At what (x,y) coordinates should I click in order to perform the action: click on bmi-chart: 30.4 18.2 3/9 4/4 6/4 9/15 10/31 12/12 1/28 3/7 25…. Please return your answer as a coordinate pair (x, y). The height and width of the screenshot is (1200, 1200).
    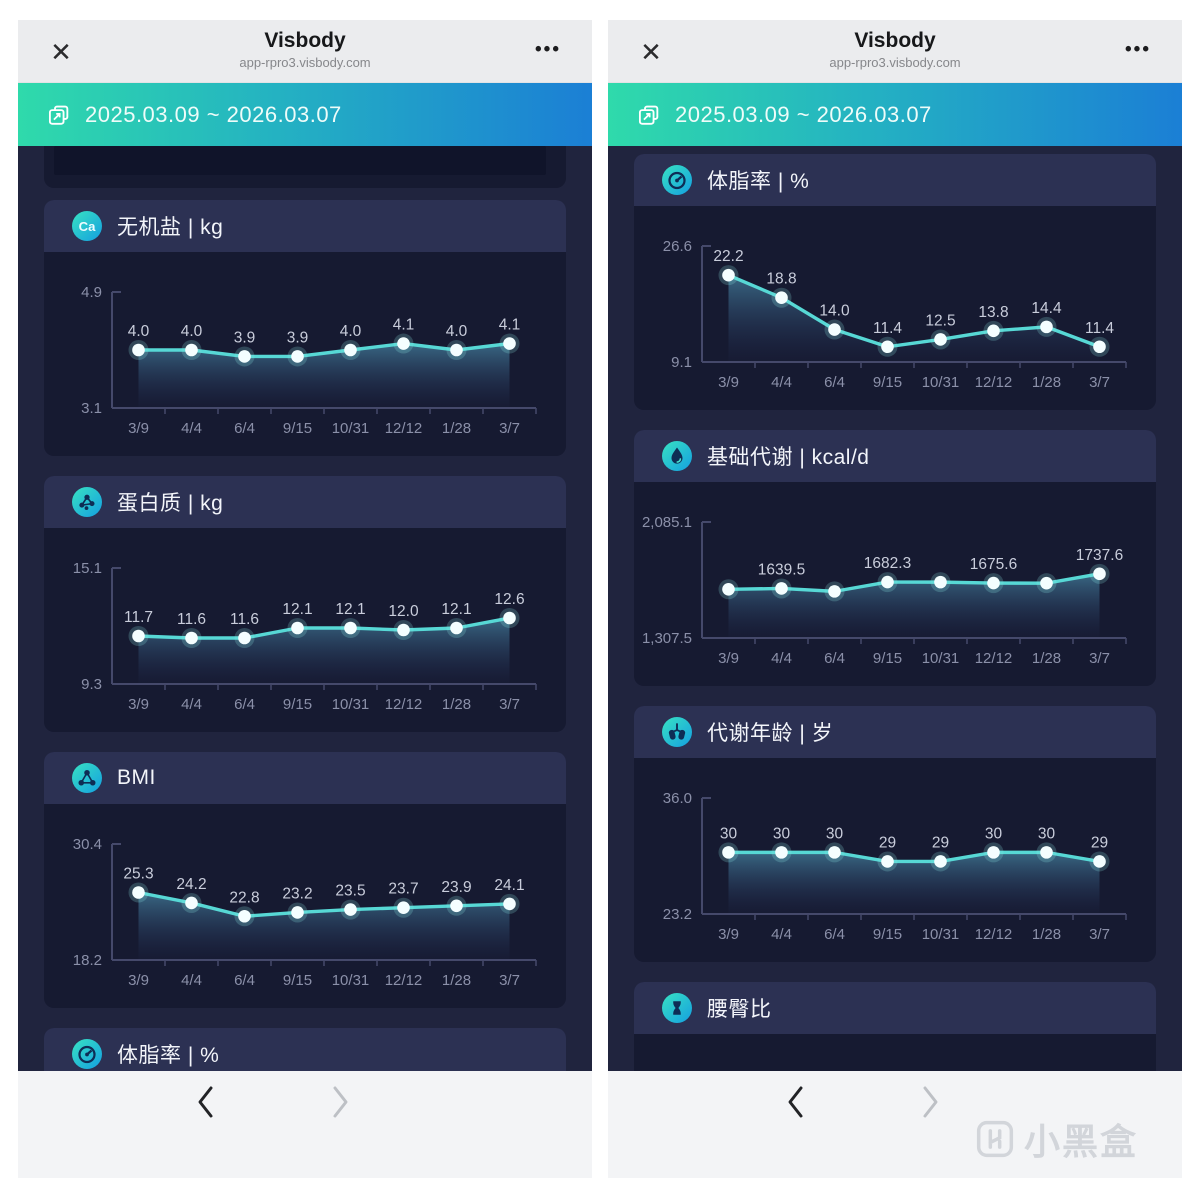
    Looking at the image, I should click on (305, 912).